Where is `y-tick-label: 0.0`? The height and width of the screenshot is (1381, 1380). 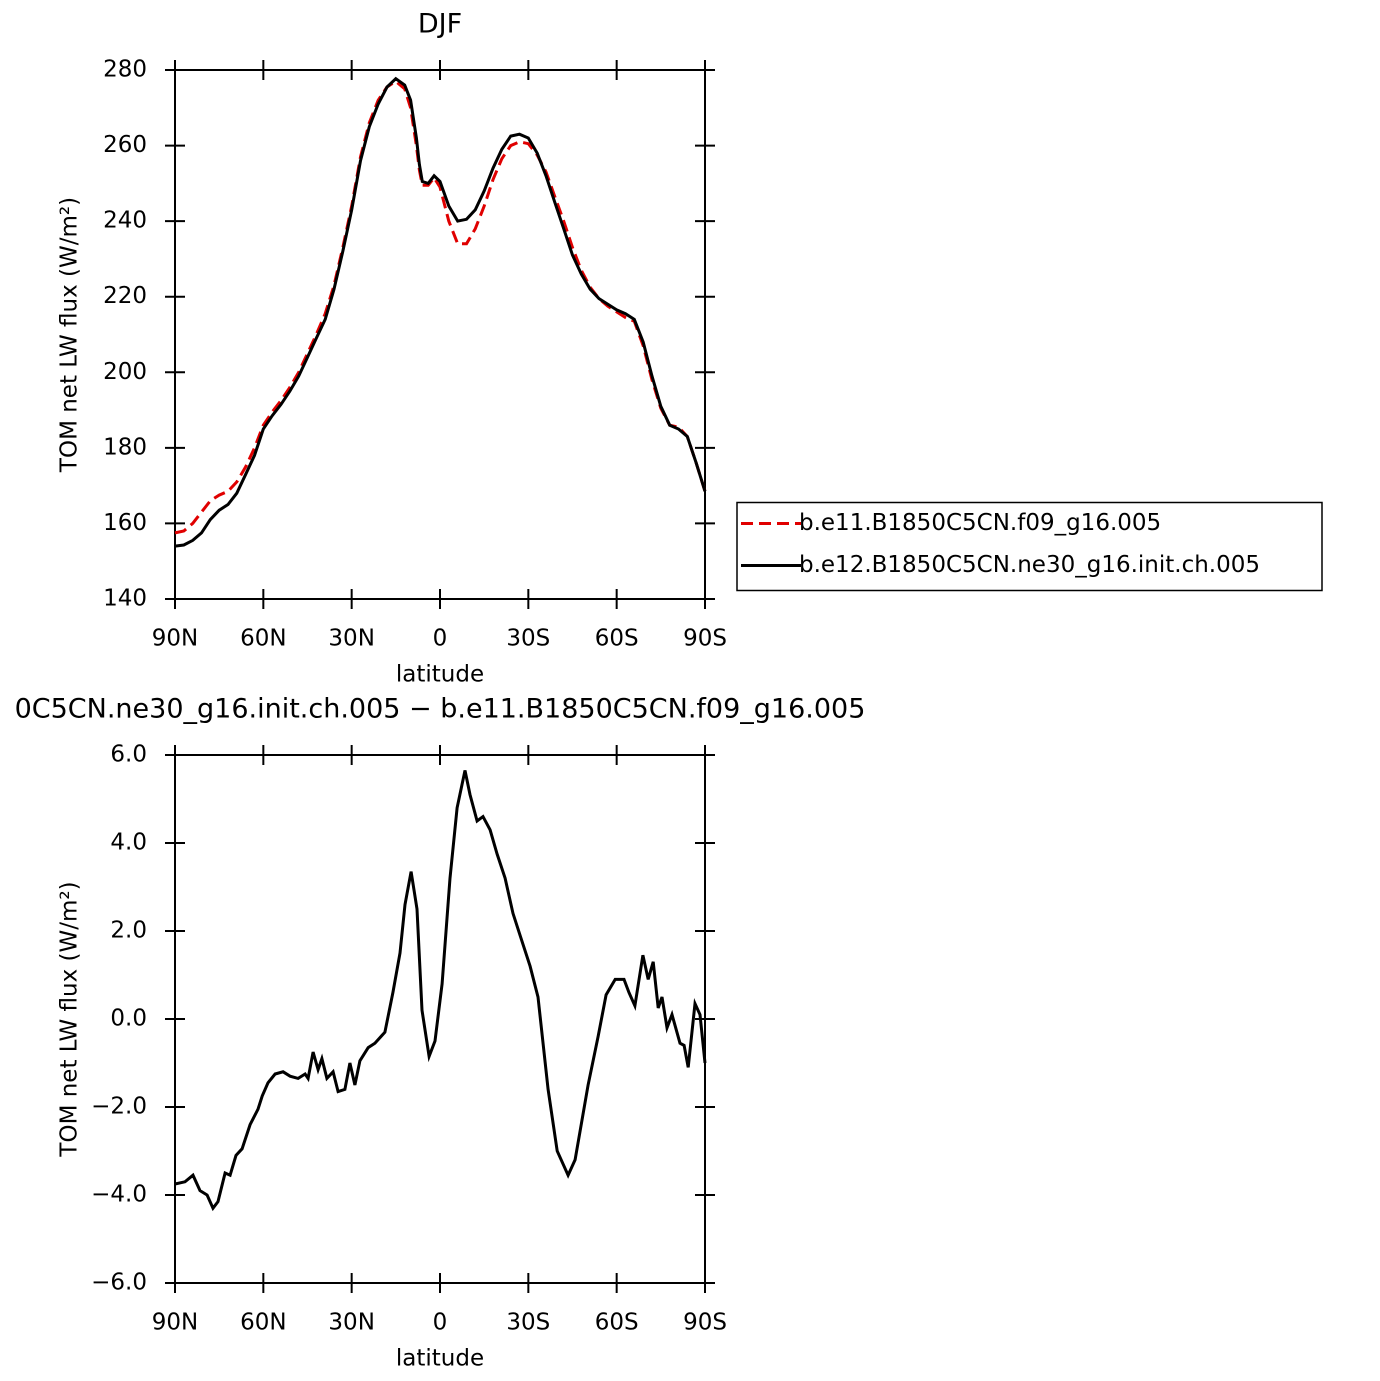
y-tick-label: 0.0 is located at coordinates (128, 1019).